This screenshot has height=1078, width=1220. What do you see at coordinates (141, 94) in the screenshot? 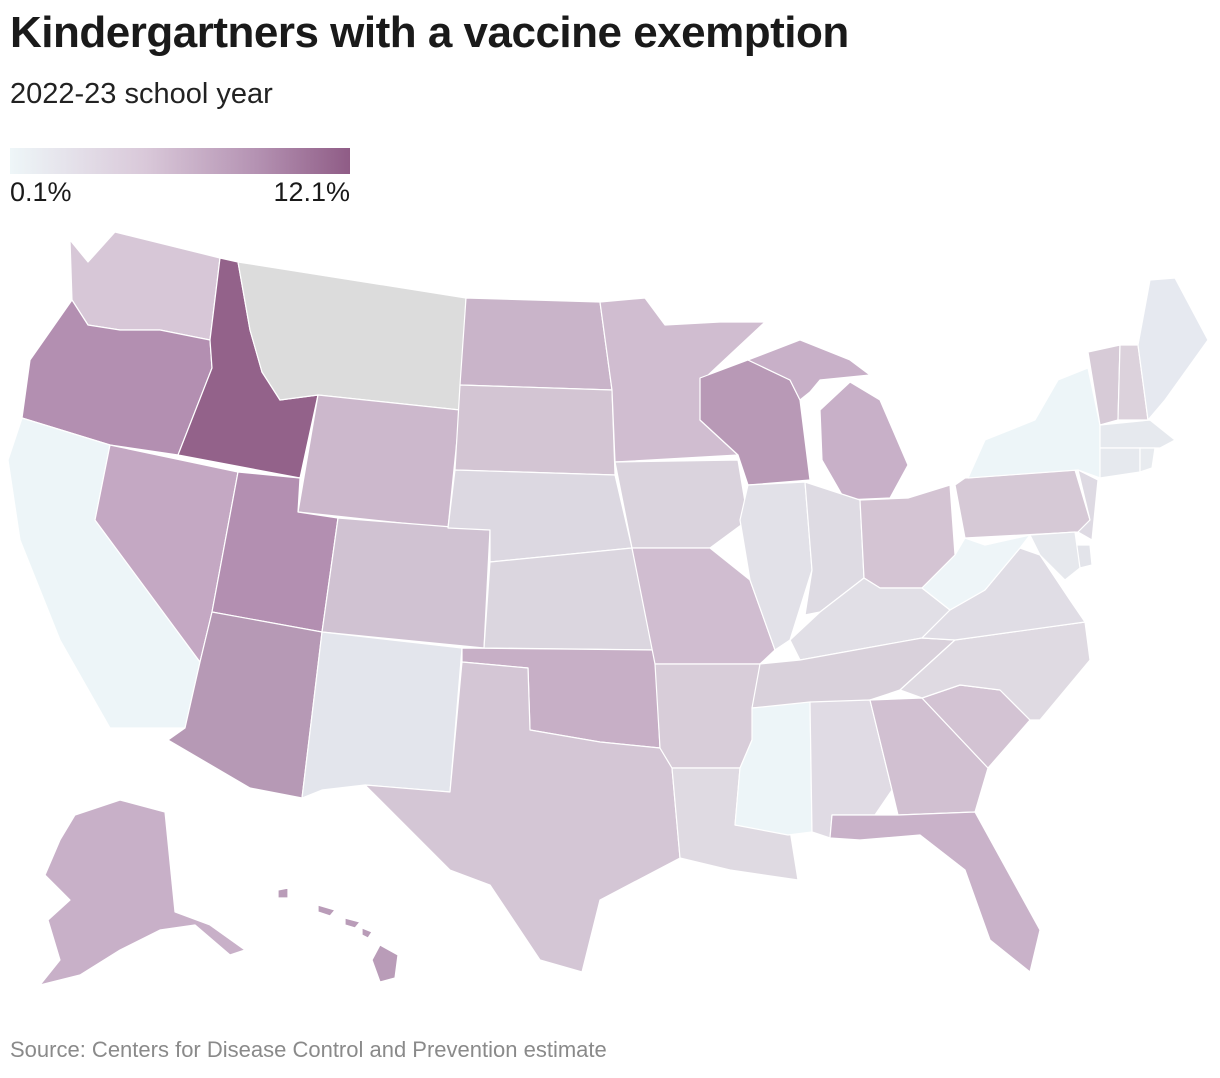
I see `map-subtitle: 2022-23 school year` at bounding box center [141, 94].